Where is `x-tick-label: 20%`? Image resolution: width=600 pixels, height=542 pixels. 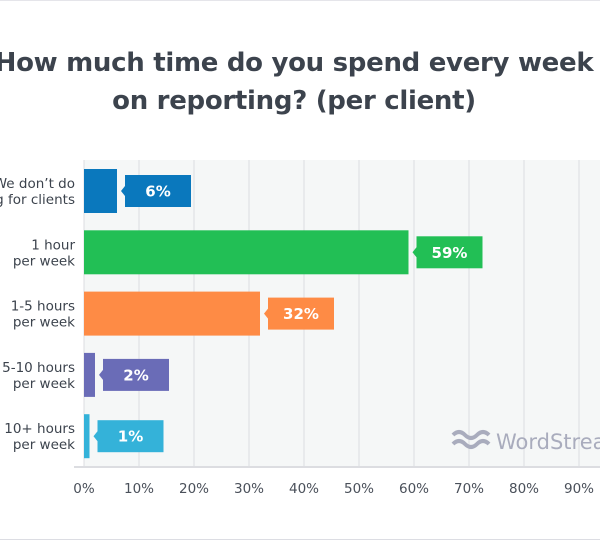
x-tick-label: 20% is located at coordinates (194, 489).